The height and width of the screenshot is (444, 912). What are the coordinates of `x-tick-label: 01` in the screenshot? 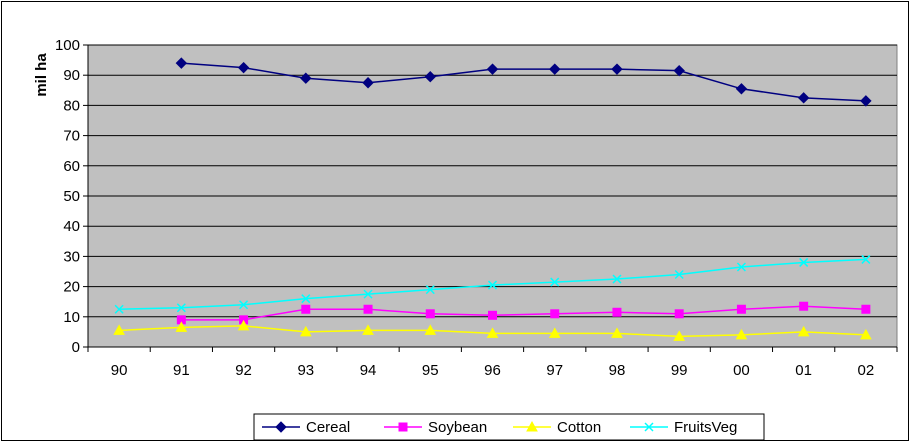 It's located at (803, 370).